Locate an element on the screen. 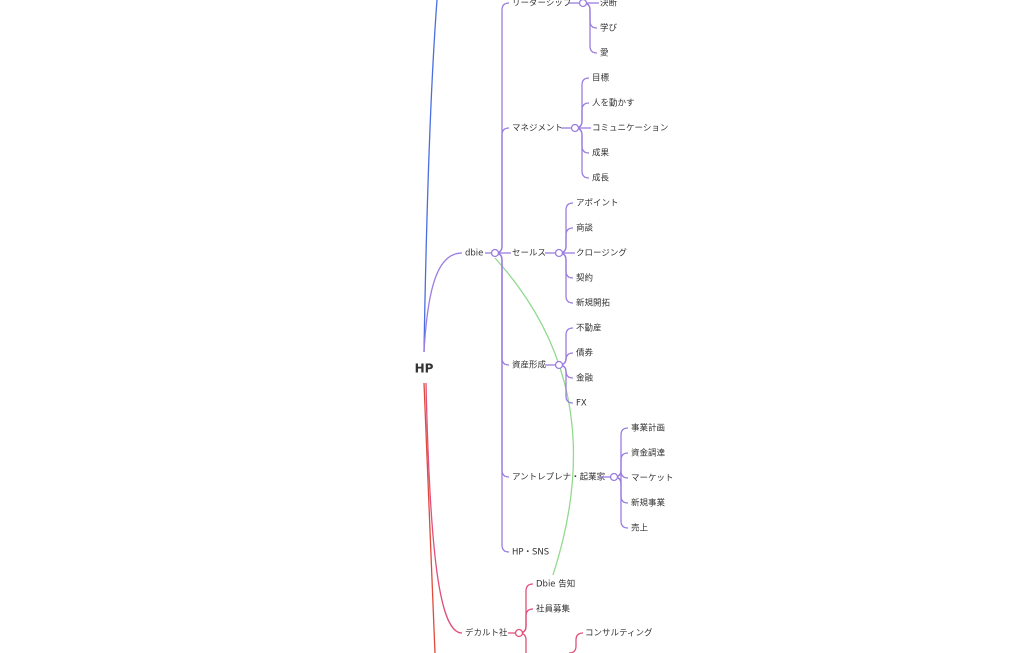  subtopic: コミュニケーション is located at coordinates (630, 129).